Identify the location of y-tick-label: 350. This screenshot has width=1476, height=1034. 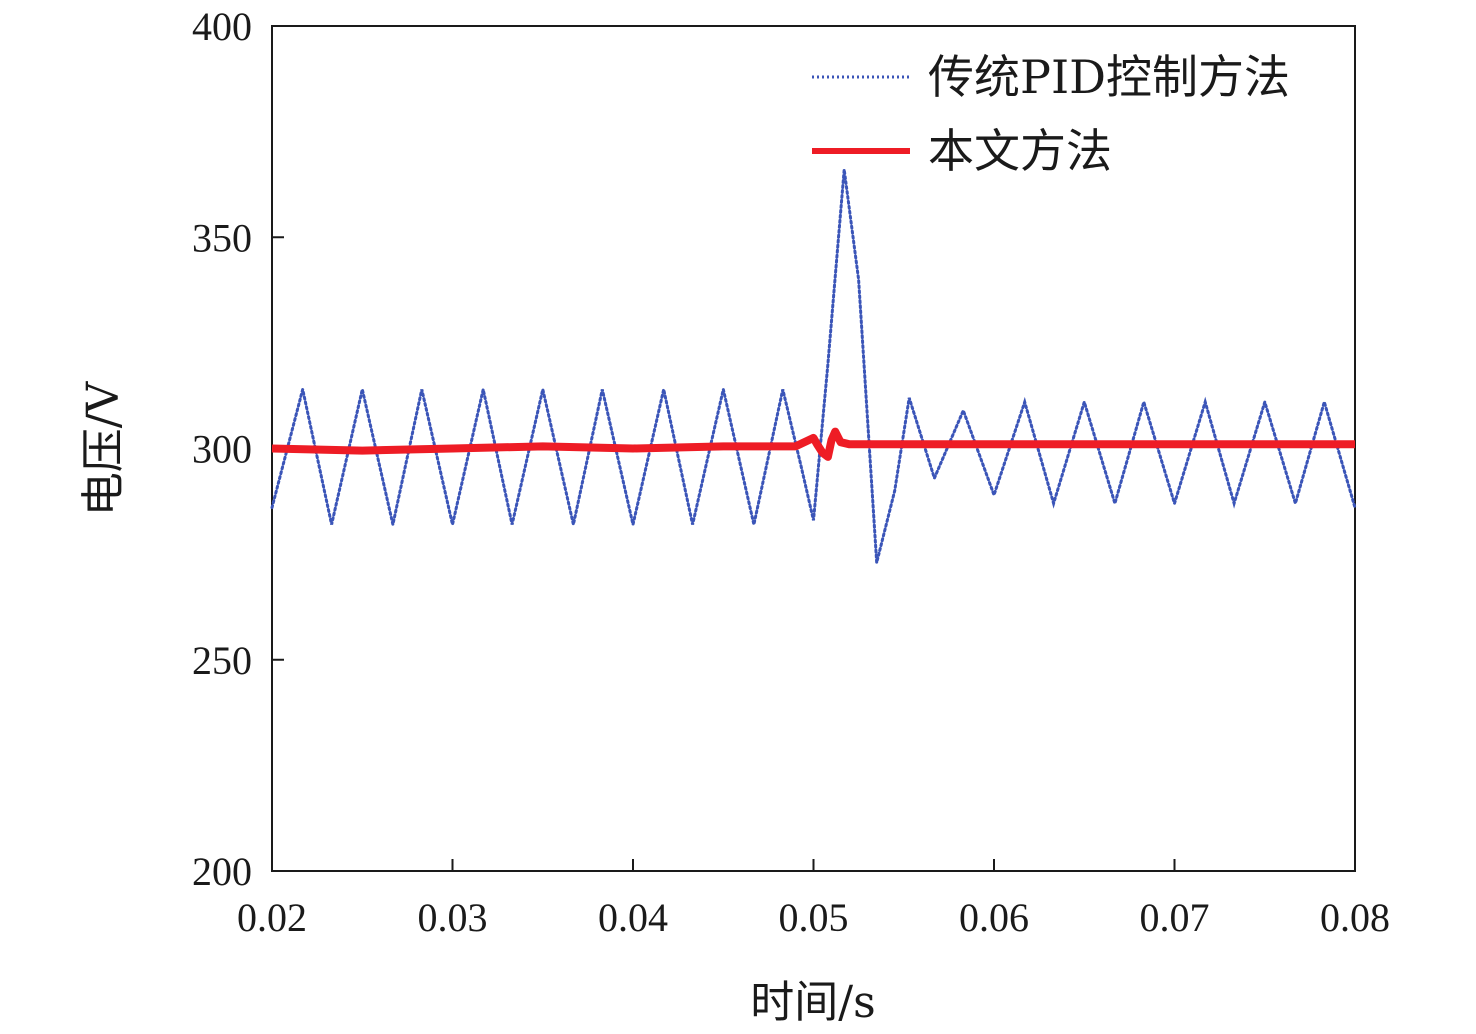
(222, 237).